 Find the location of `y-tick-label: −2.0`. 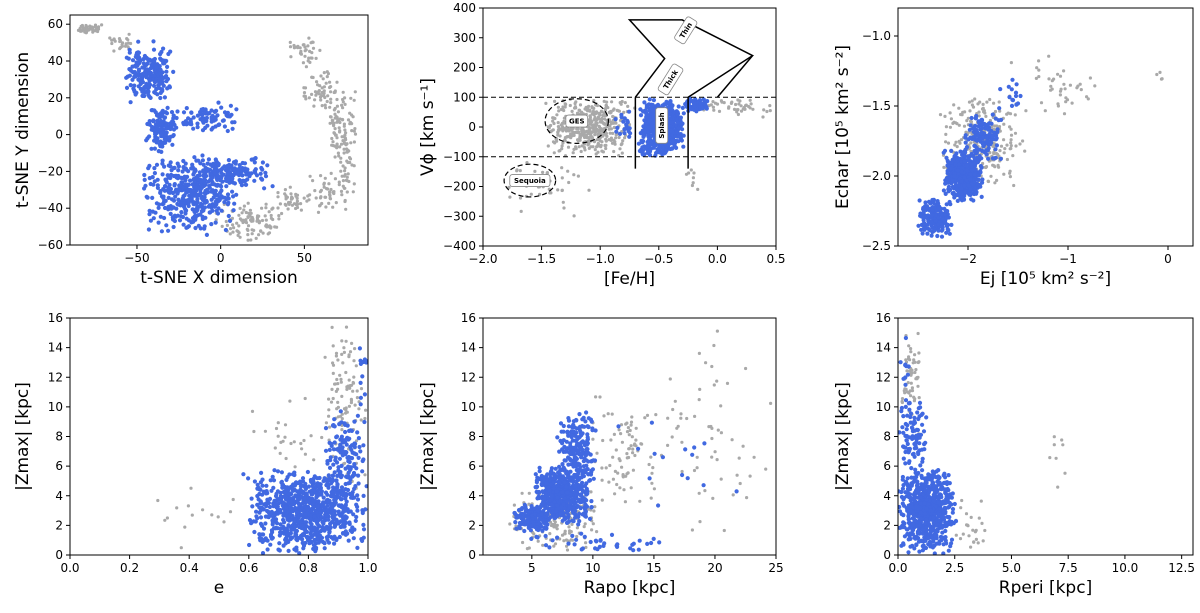

y-tick-label: −2.0 is located at coordinates (876, 176).